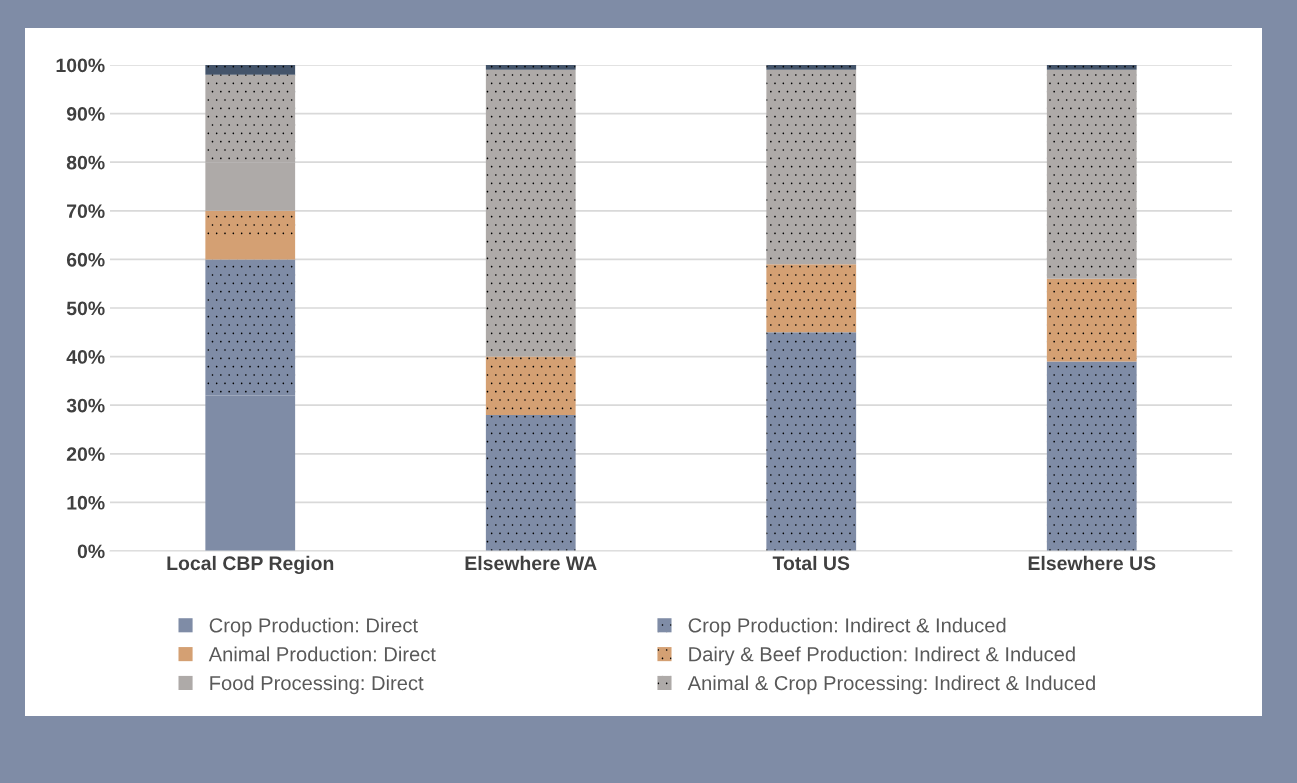 This screenshot has height=783, width=1297. What do you see at coordinates (317, 685) in the screenshot?
I see `legend-label: Food Processing: Direct` at bounding box center [317, 685].